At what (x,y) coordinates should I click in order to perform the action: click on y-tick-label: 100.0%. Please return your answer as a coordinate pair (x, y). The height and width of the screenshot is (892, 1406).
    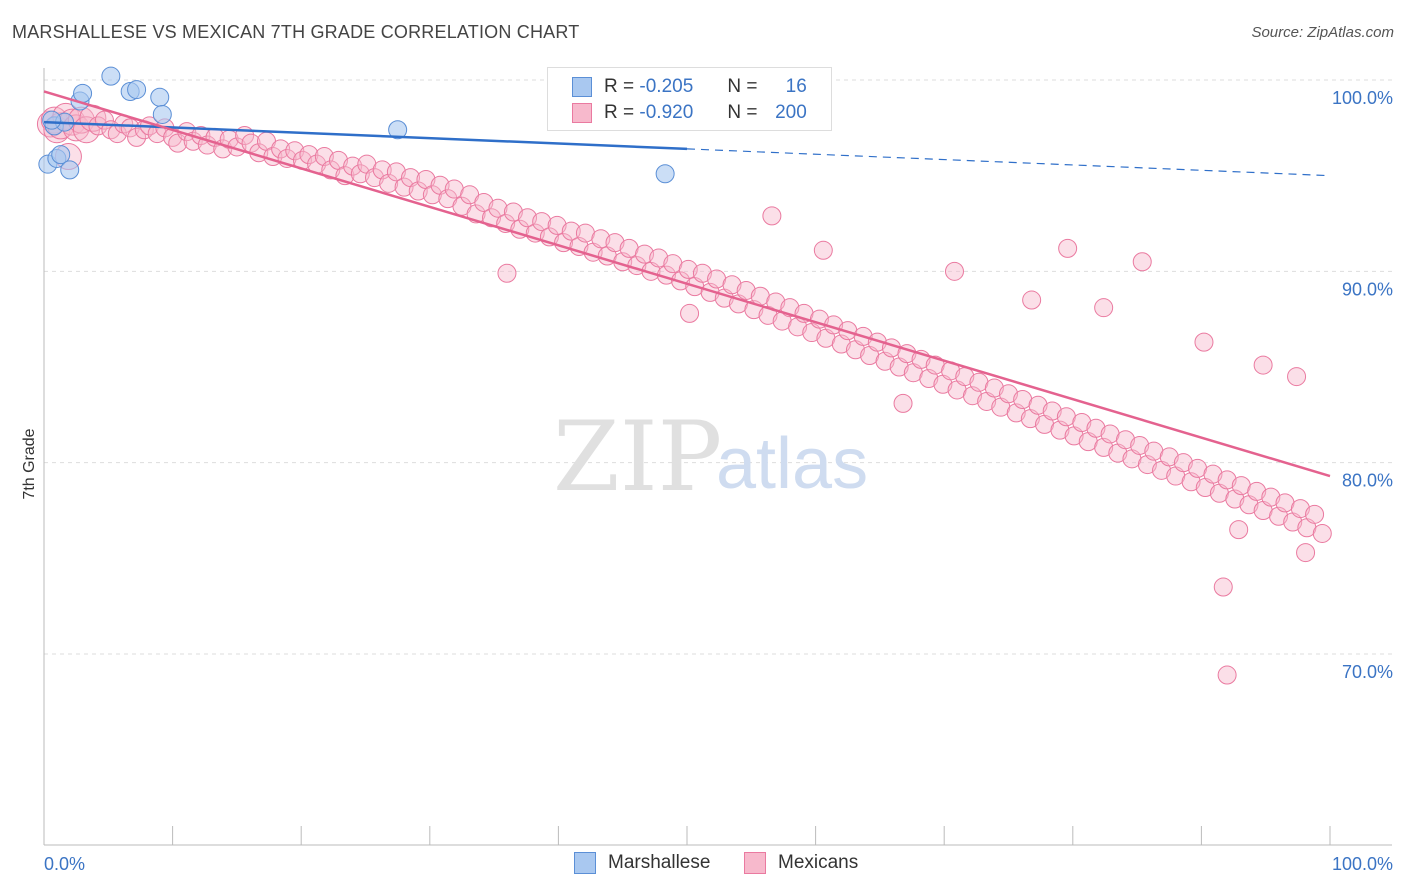
    Looking at the image, I should click on (1362, 98).